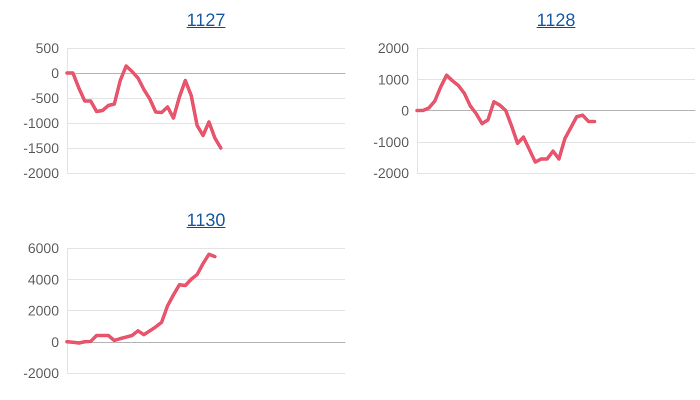 The image size is (700, 400). What do you see at coordinates (556, 20) in the screenshot?
I see `chart-title: 1128` at bounding box center [556, 20].